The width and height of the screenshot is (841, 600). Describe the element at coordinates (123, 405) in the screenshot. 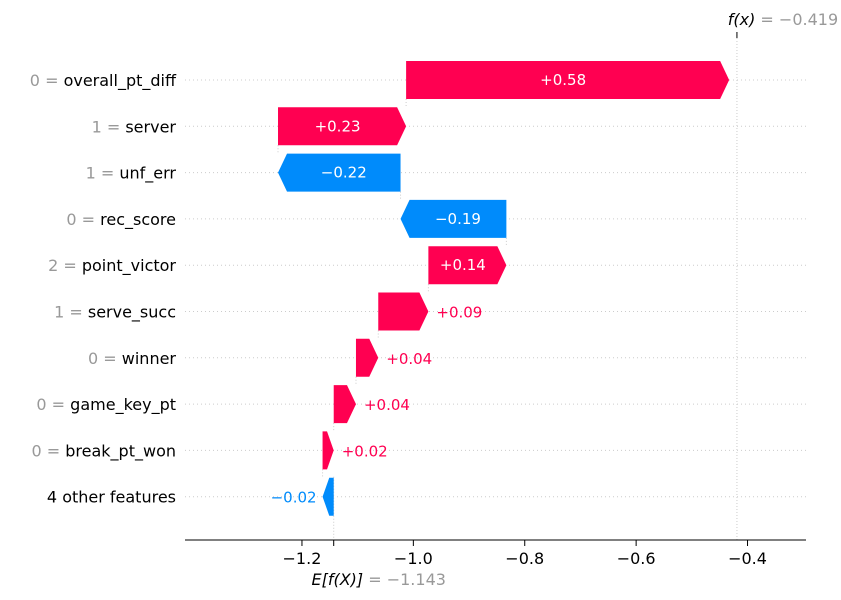

I see `feature-name: game_key_pt` at that location.